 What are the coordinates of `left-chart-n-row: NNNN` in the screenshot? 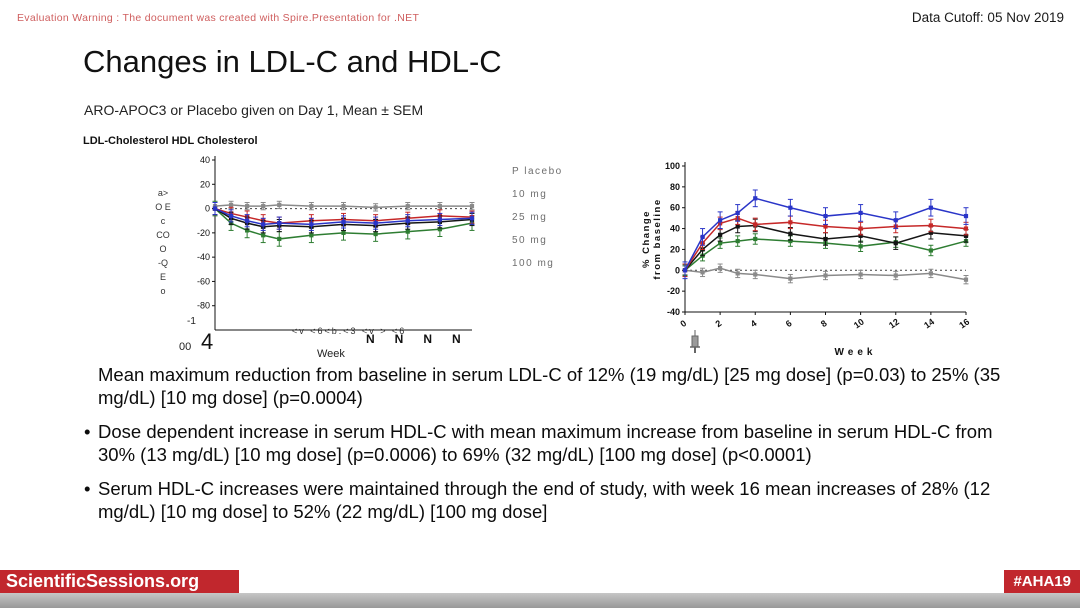 It's located at (423, 339).